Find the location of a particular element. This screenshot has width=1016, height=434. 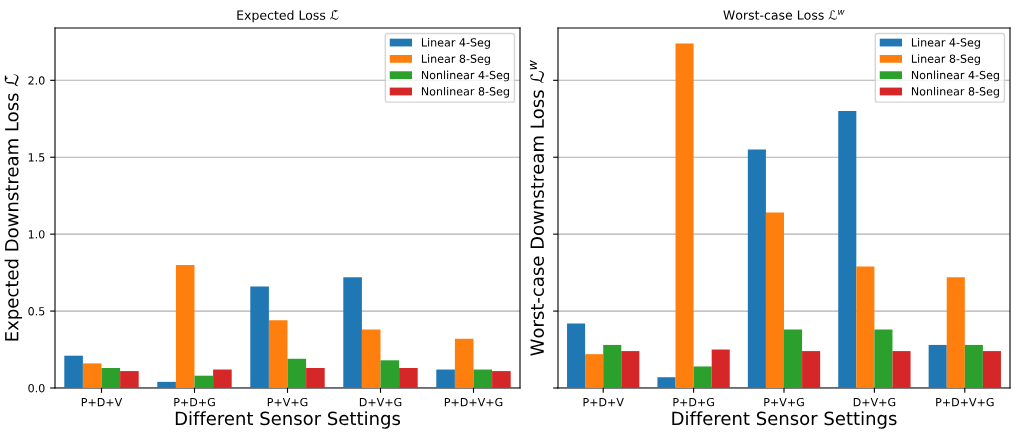

y-tick-label: 0.0 is located at coordinates (36, 388).